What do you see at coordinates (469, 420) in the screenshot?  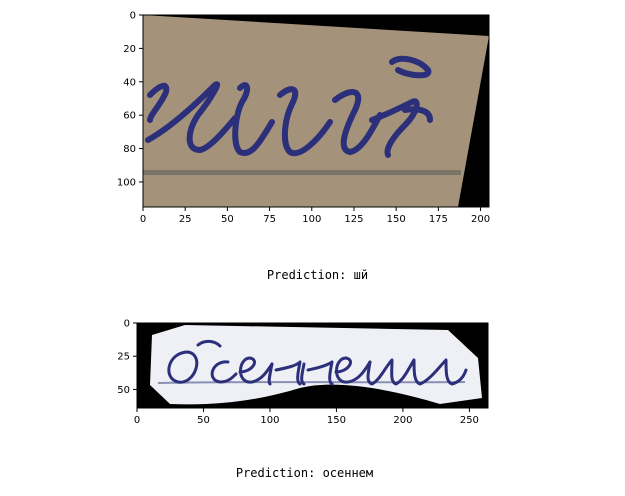 I see `x-tick-label: 250` at bounding box center [469, 420].